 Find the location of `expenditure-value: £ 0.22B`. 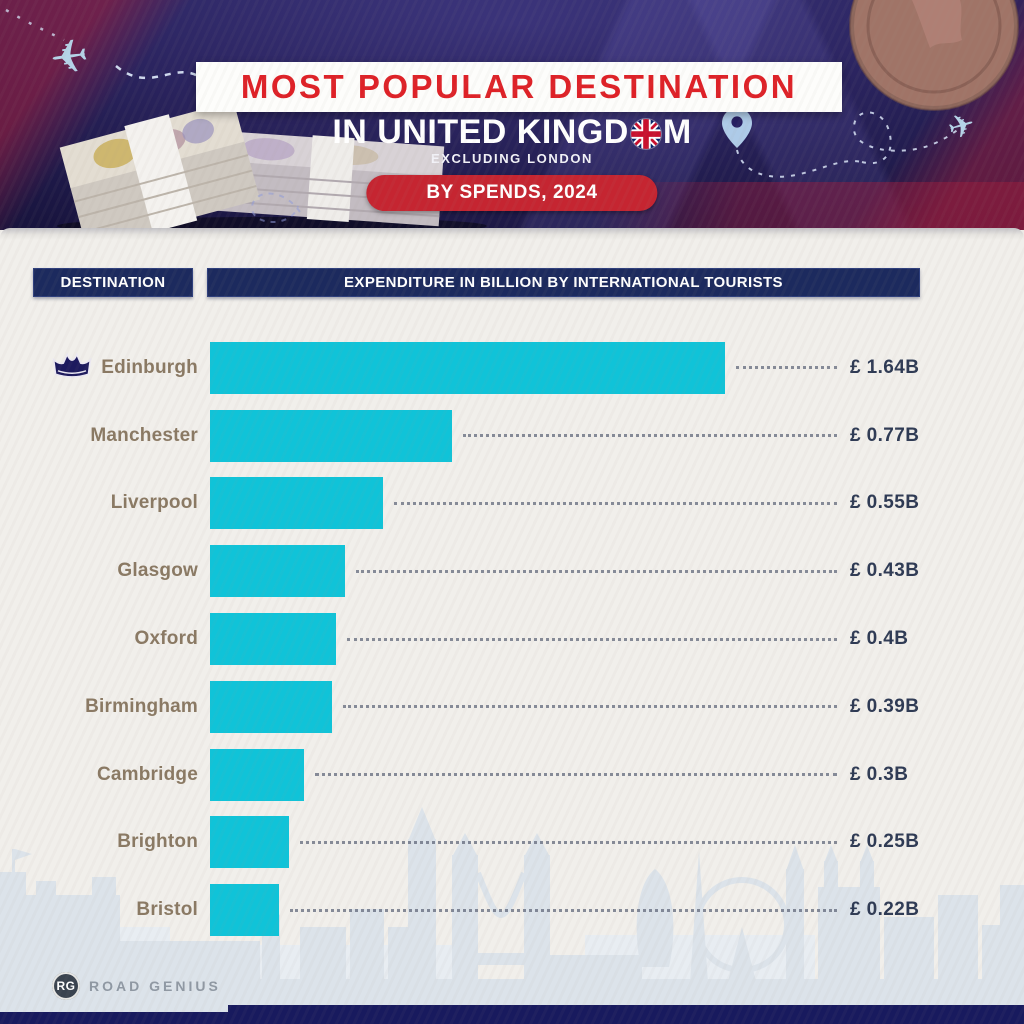

expenditure-value: £ 0.22B is located at coordinates (885, 910).